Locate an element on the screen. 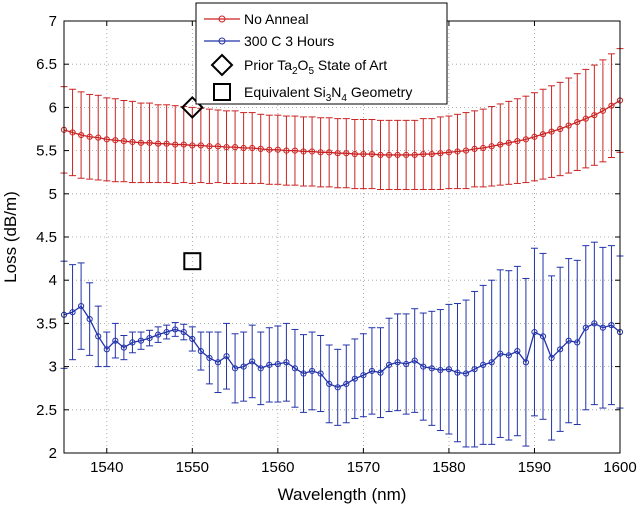 This screenshot has width=640, height=510. y-tick-label: 4.5 is located at coordinates (46, 237).